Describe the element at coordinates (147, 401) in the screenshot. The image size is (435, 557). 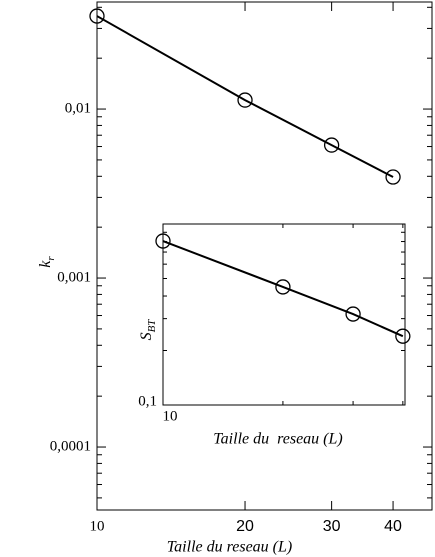
I see `y-tick-label: 0,1` at that location.